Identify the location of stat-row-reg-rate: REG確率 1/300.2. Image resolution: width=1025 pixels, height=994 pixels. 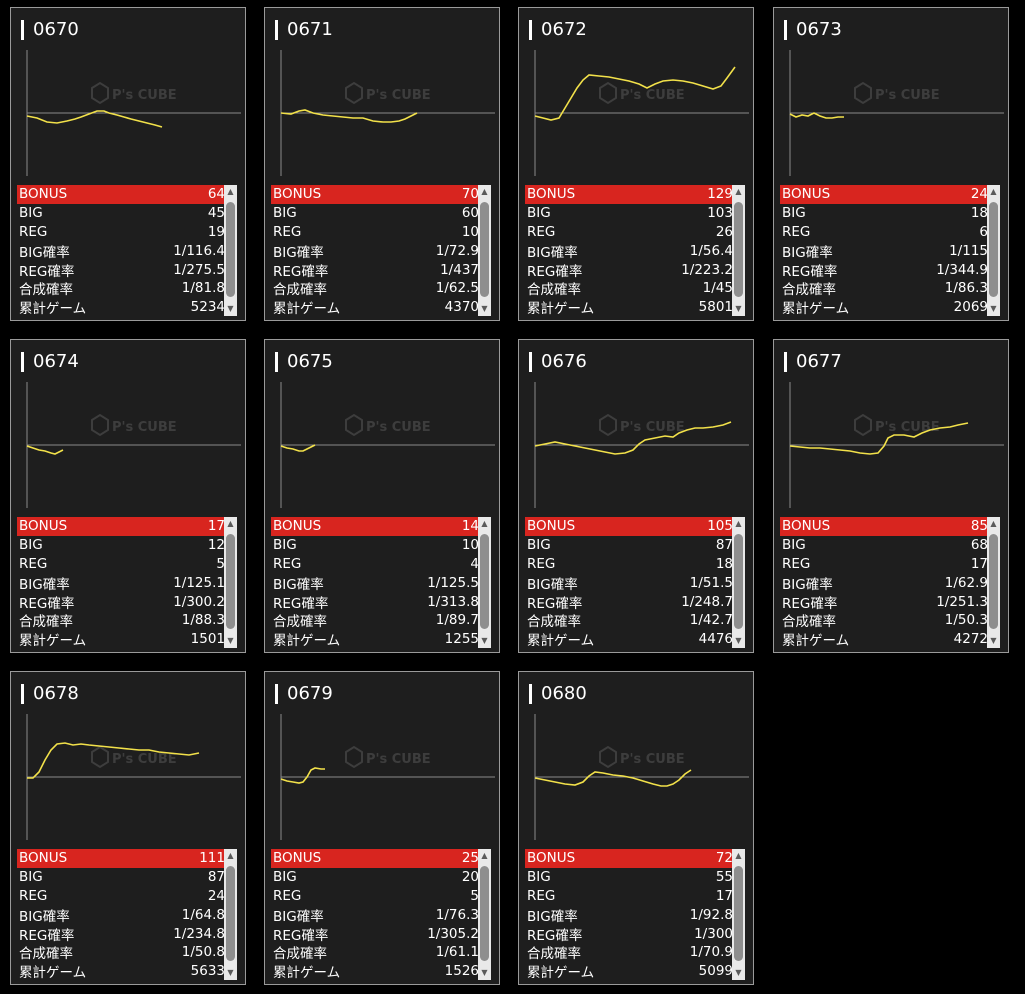
(122, 602).